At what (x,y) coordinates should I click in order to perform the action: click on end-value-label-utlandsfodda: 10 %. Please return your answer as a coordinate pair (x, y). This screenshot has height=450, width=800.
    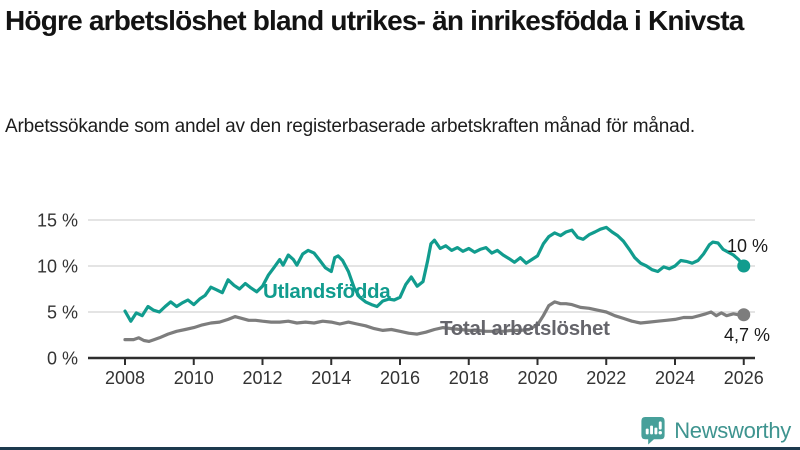
    Looking at the image, I should click on (747, 246).